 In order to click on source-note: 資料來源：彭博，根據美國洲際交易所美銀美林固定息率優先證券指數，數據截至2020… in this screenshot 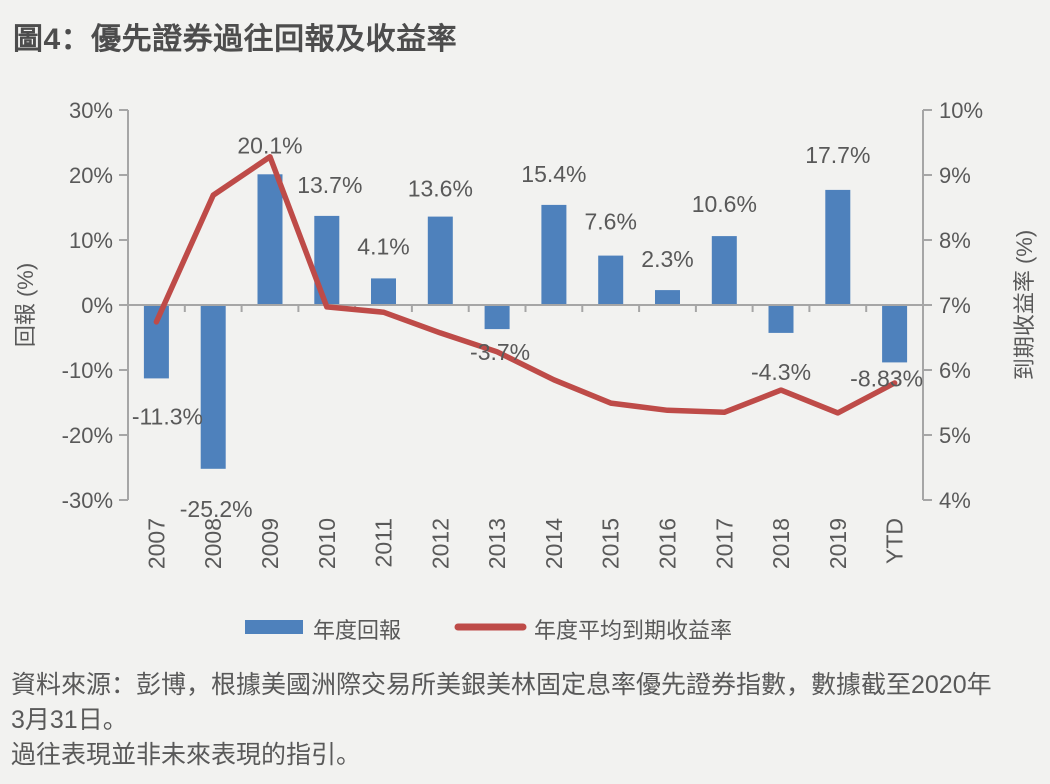, I will do `click(528, 720)`.